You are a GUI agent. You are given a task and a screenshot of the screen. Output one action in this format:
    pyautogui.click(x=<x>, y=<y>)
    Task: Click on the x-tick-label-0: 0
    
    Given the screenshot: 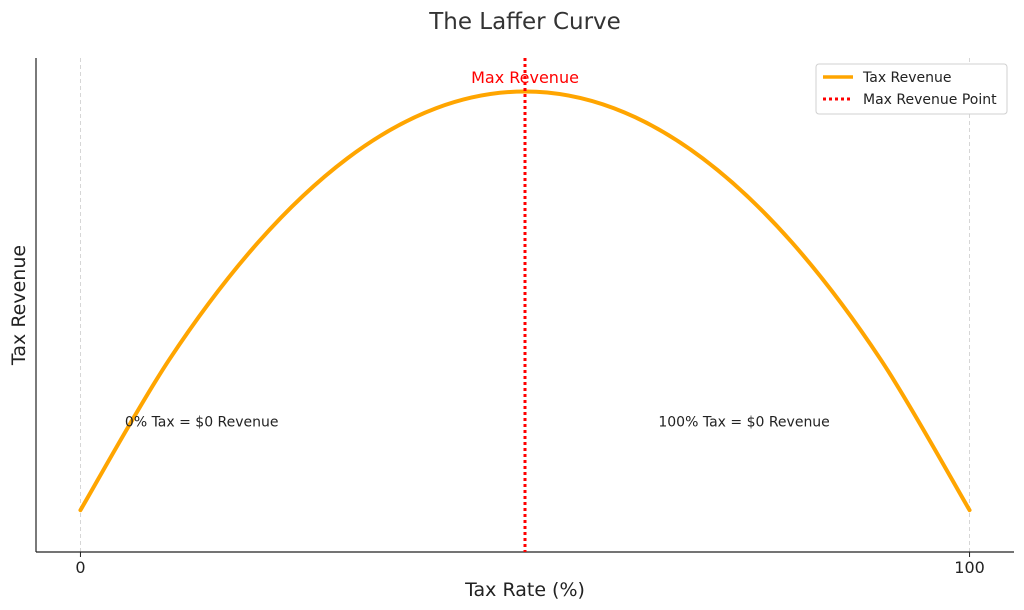 What is the action you would take?
    pyautogui.click(x=80, y=567)
    